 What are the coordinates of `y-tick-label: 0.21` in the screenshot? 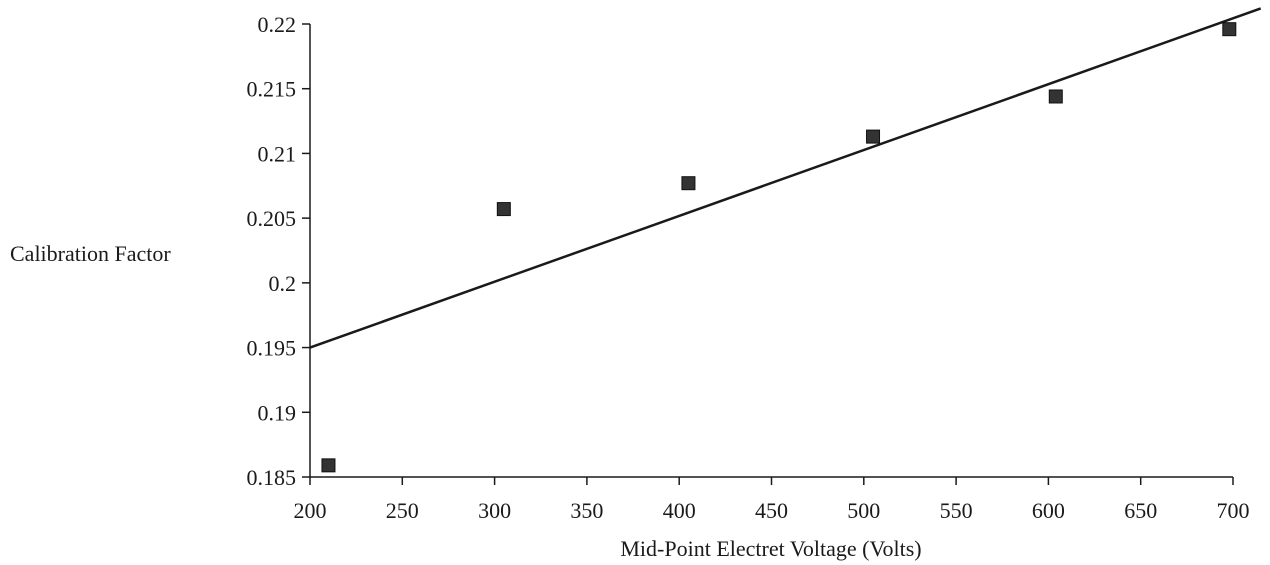 It's located at (277, 153).